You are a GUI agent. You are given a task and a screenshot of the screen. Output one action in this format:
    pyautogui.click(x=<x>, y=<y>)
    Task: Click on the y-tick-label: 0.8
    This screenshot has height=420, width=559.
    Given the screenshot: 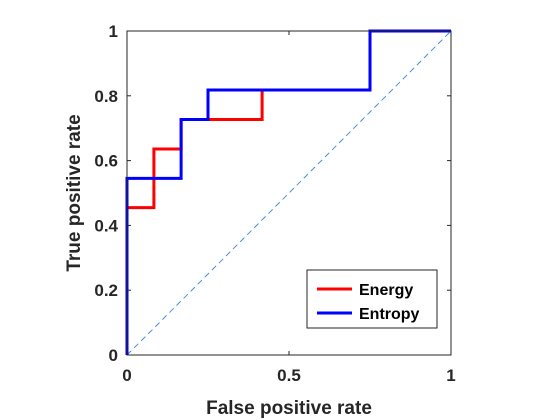 What is the action you would take?
    pyautogui.click(x=106, y=96)
    